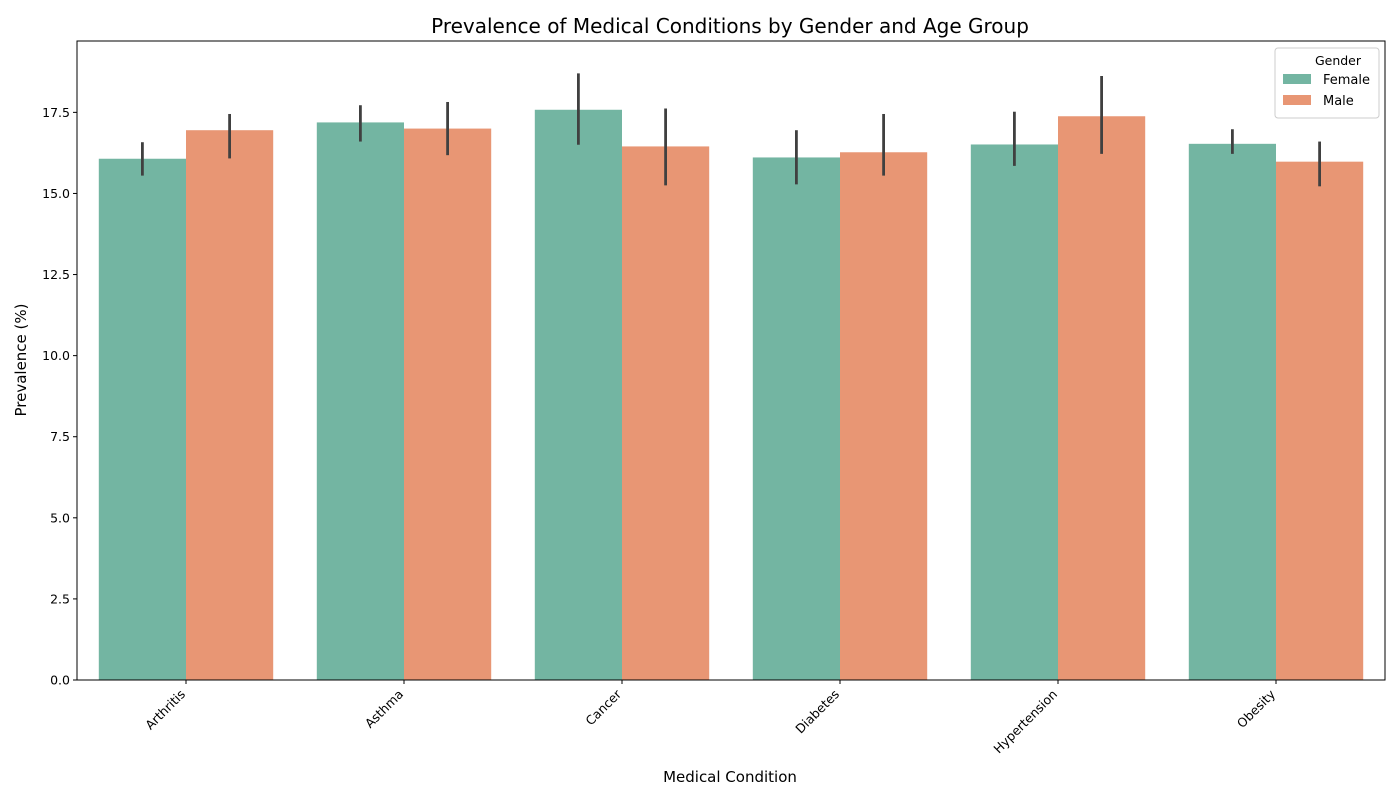 This screenshot has width=1400, height=800. What do you see at coordinates (884, 416) in the screenshot?
I see `bar-male-diabetes` at bounding box center [884, 416].